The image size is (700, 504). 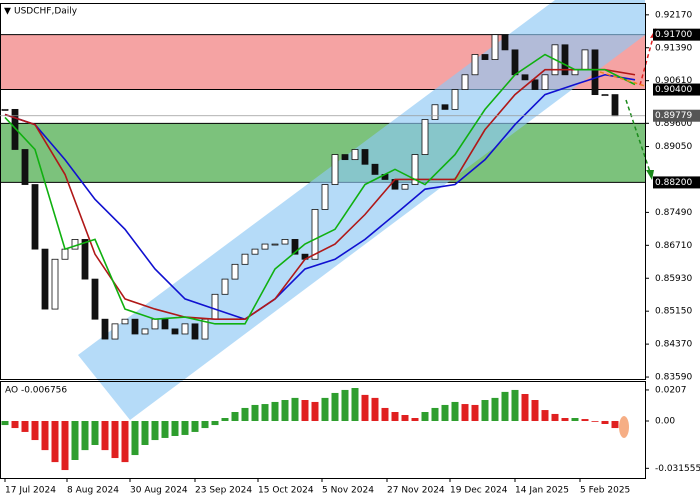 I want to click on y-tick-label: 0.85930, so click(x=673, y=279).